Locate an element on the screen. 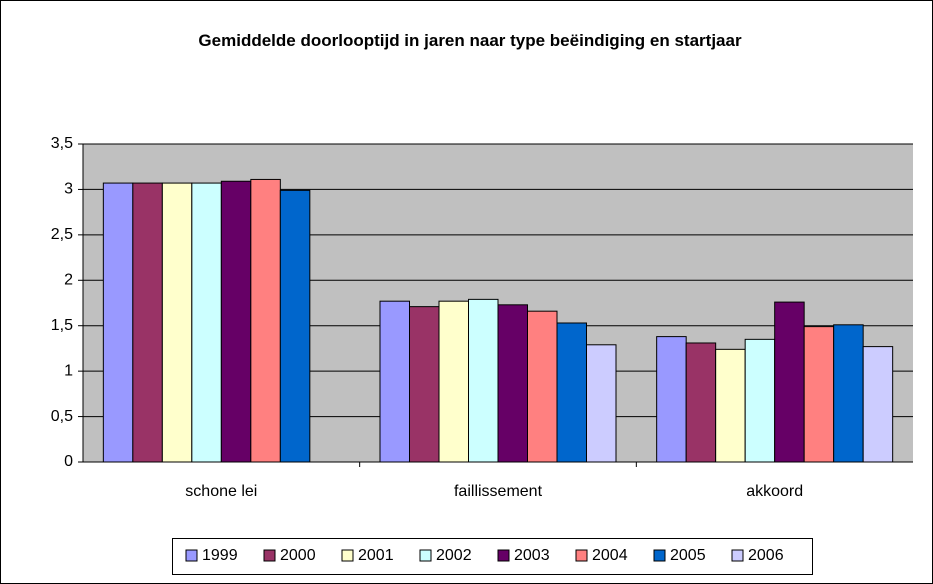 The image size is (933, 584). legend-label: 2006 is located at coordinates (766, 555).